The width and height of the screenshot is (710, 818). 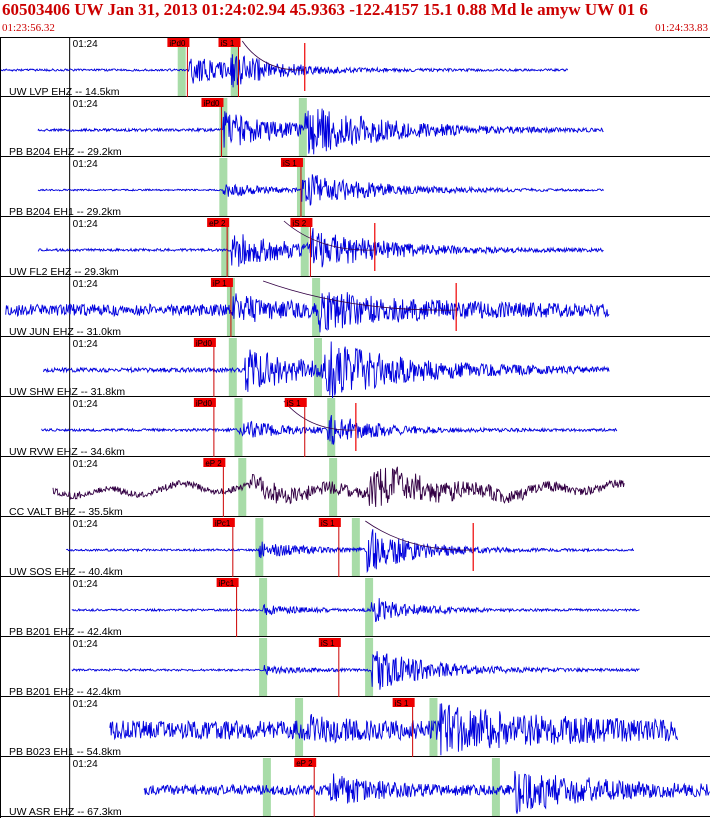 I want to click on trace-panel: 01:24 eP 2 iS 2 UW FL2 EHZ -- 29.3km, so click(x=355, y=247).